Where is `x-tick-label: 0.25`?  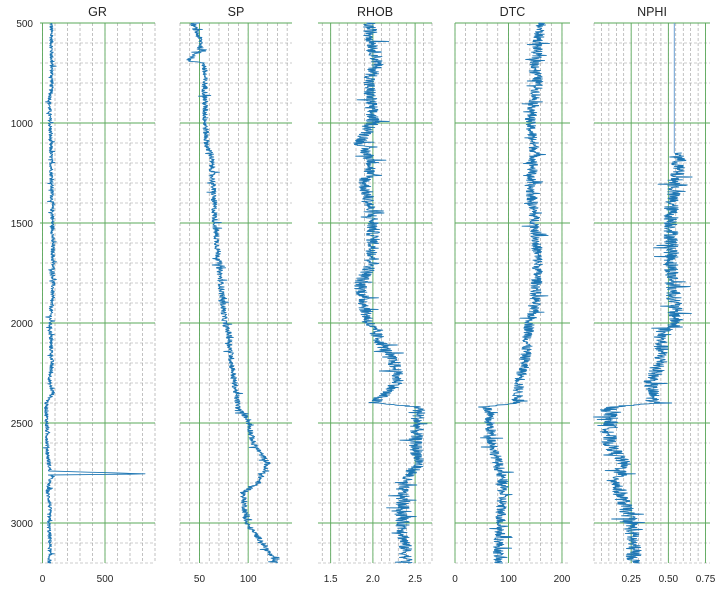 x-tick-label: 0.25 is located at coordinates (631, 579).